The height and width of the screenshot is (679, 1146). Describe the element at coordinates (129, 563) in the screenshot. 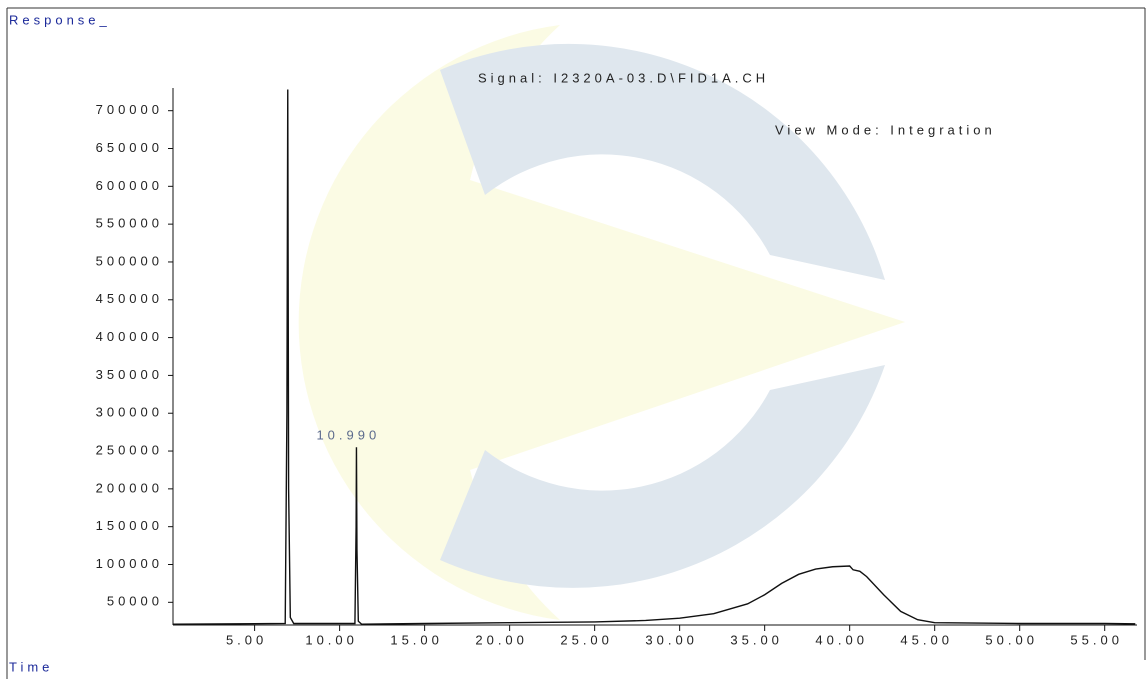

I see `y-tick-label: 100000` at that location.